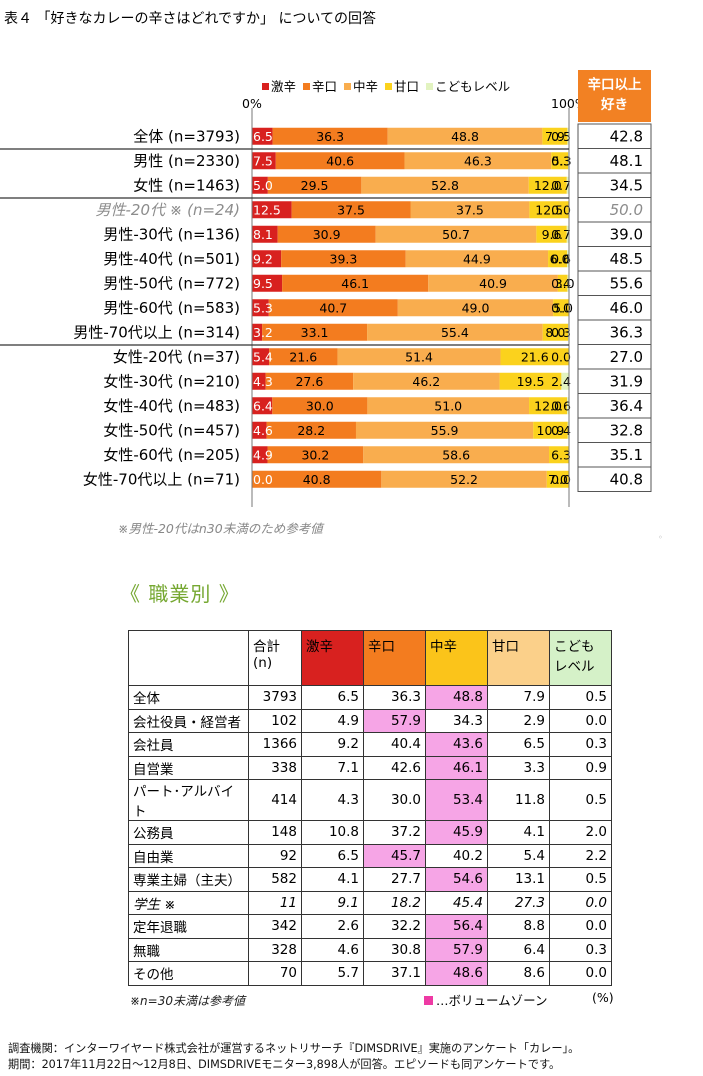  Describe the element at coordinates (456, 855) in the screenshot. I see `table-cell: 40.2` at that location.